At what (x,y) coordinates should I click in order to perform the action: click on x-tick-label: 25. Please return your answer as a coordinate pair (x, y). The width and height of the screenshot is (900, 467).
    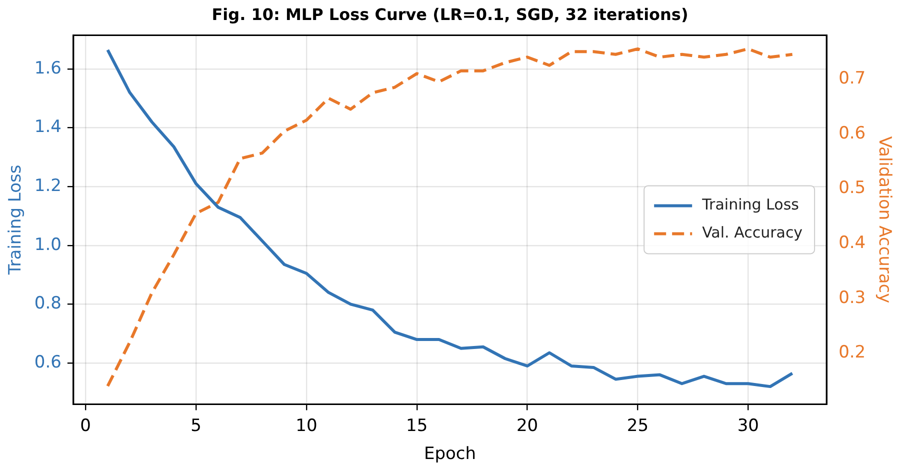
    Looking at the image, I should click on (637, 426).